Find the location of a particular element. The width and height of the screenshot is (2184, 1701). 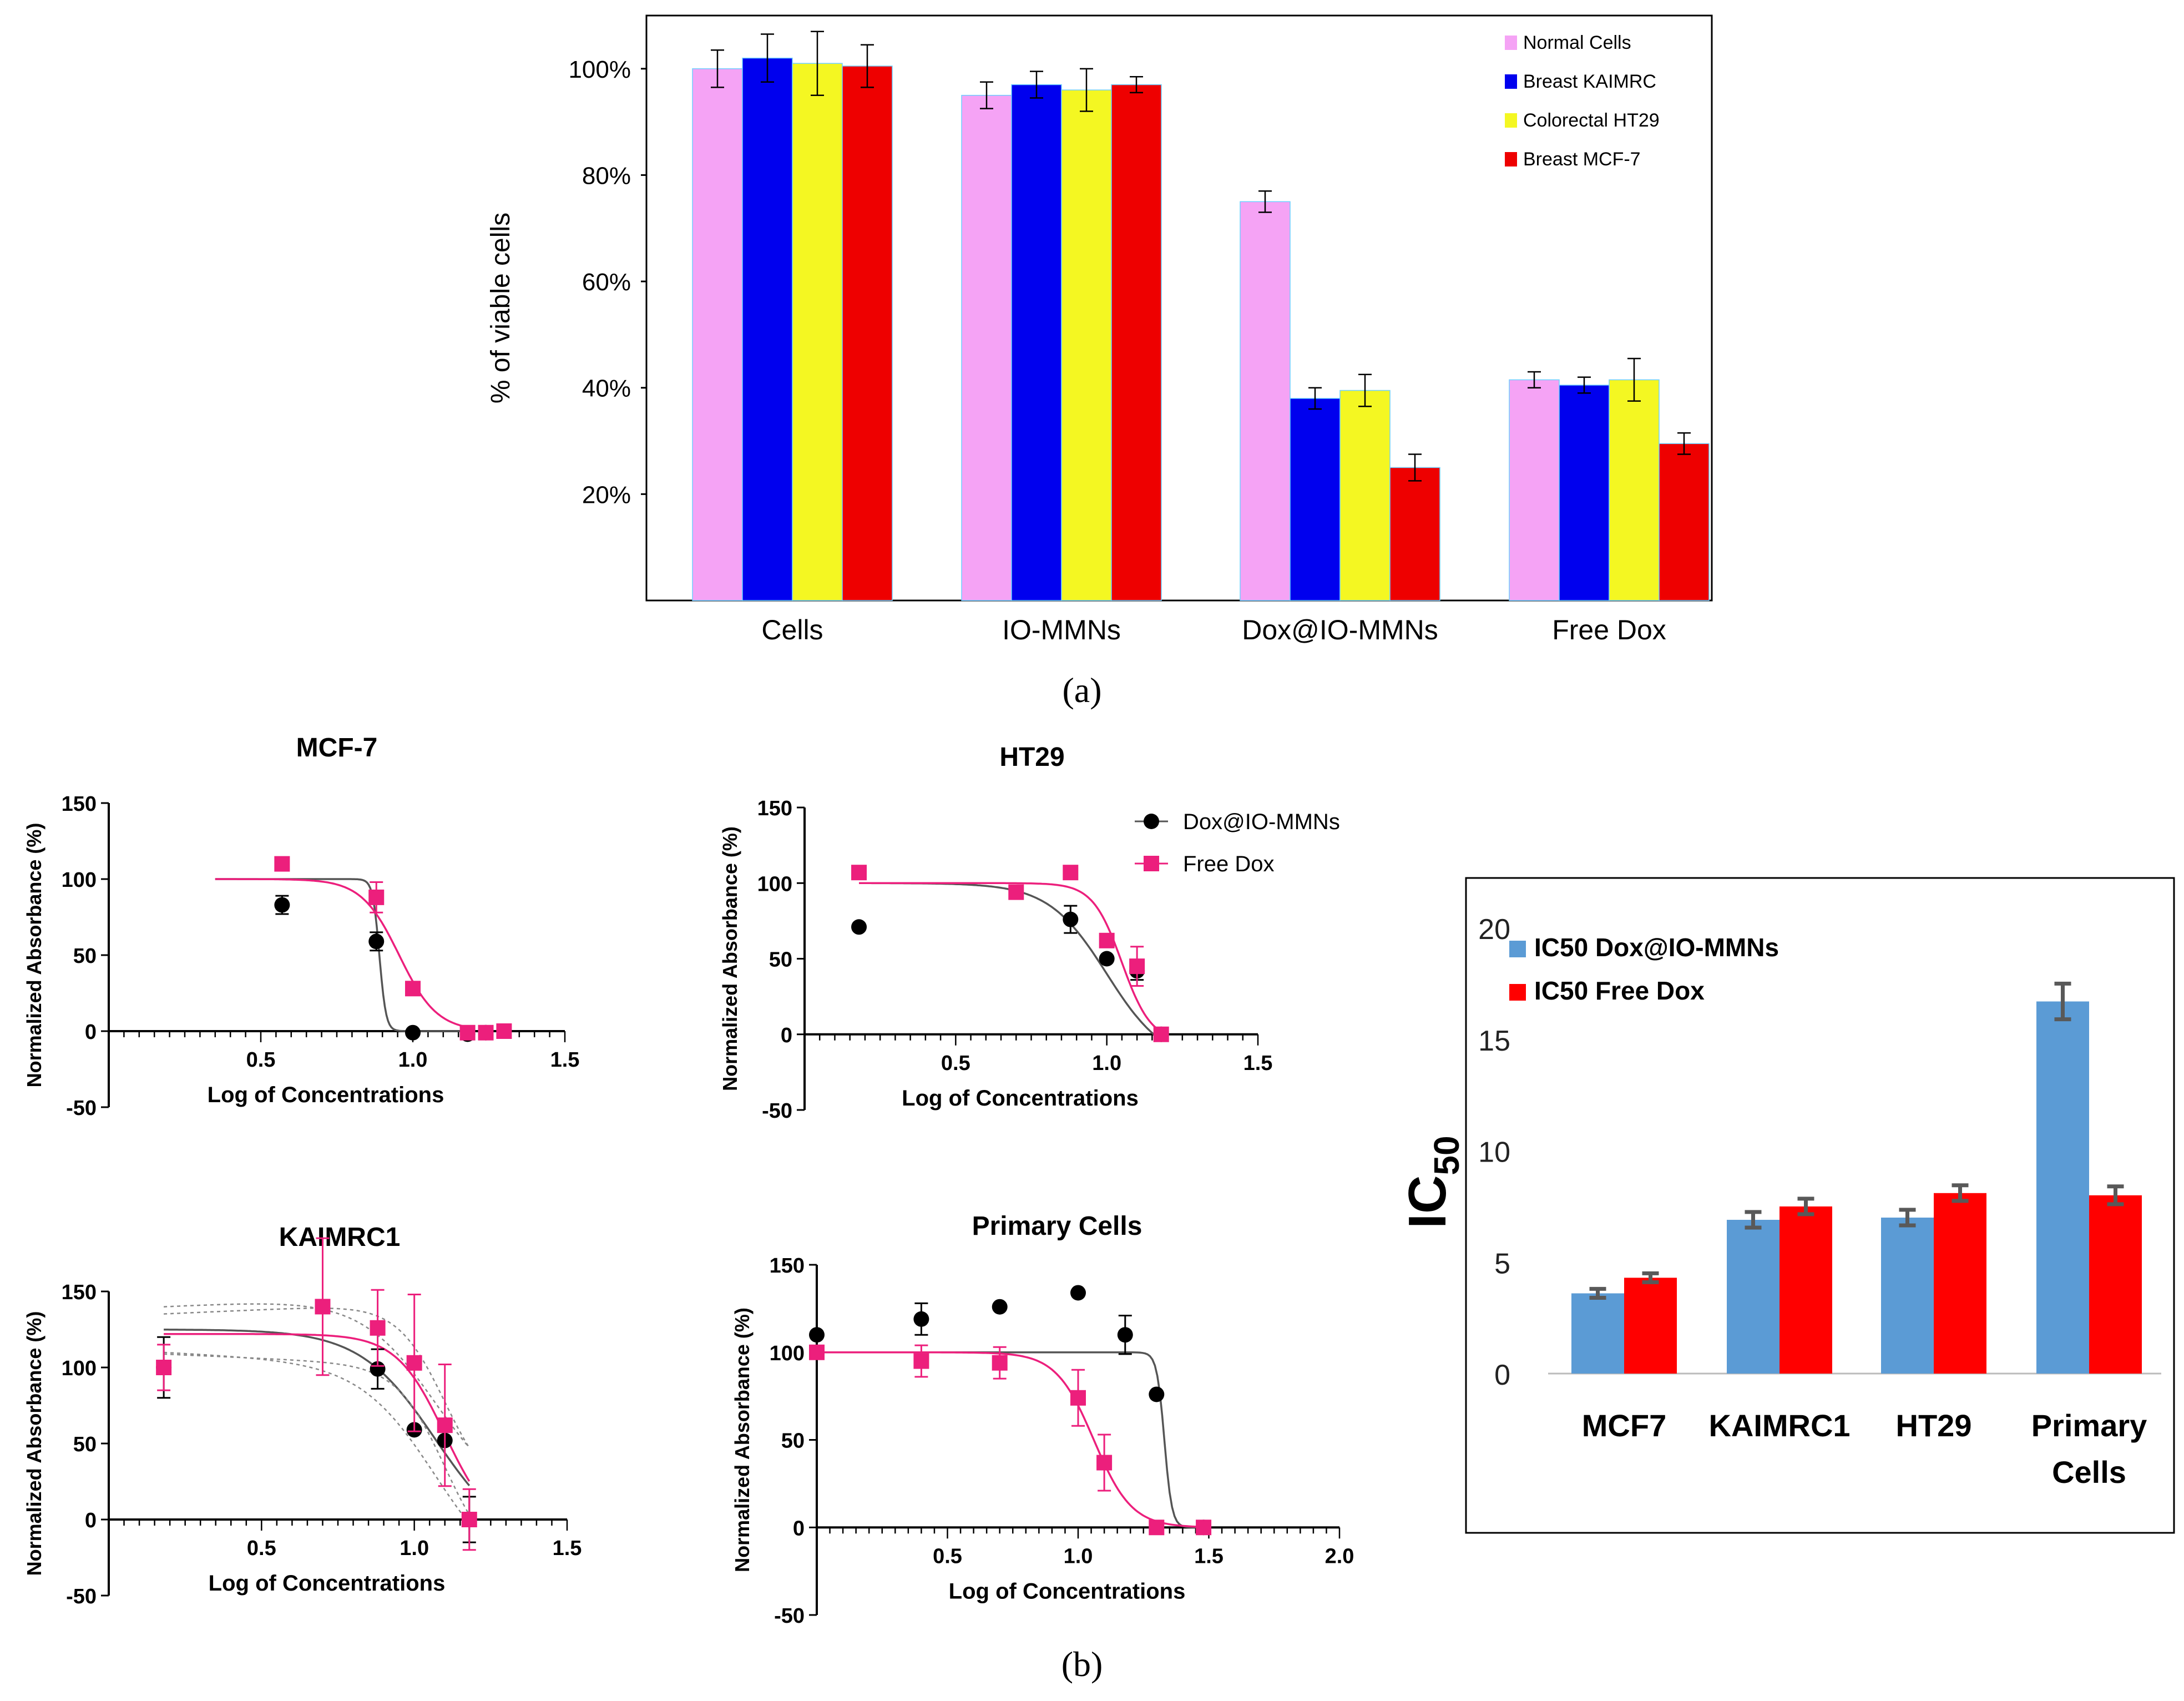

y-tick-label: 150 is located at coordinates (788, 1266).